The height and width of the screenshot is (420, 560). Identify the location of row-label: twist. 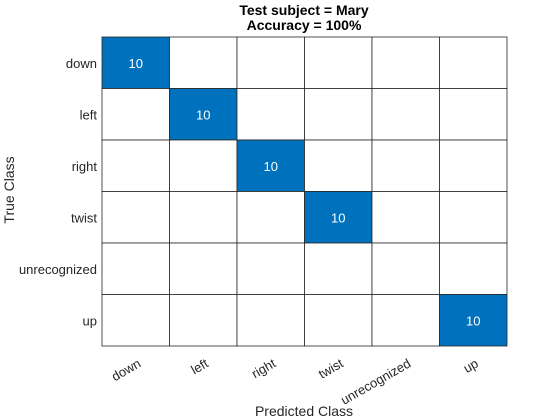
(84, 217).